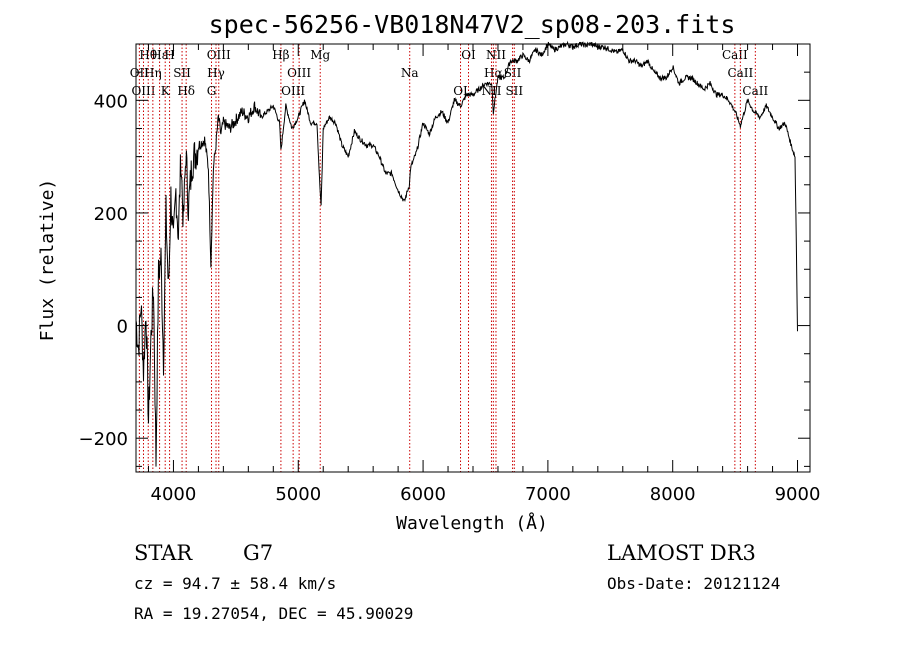 Image resolution: width=900 pixels, height=649 pixels. I want to click on x-tick-label: 6000, so click(423, 494).